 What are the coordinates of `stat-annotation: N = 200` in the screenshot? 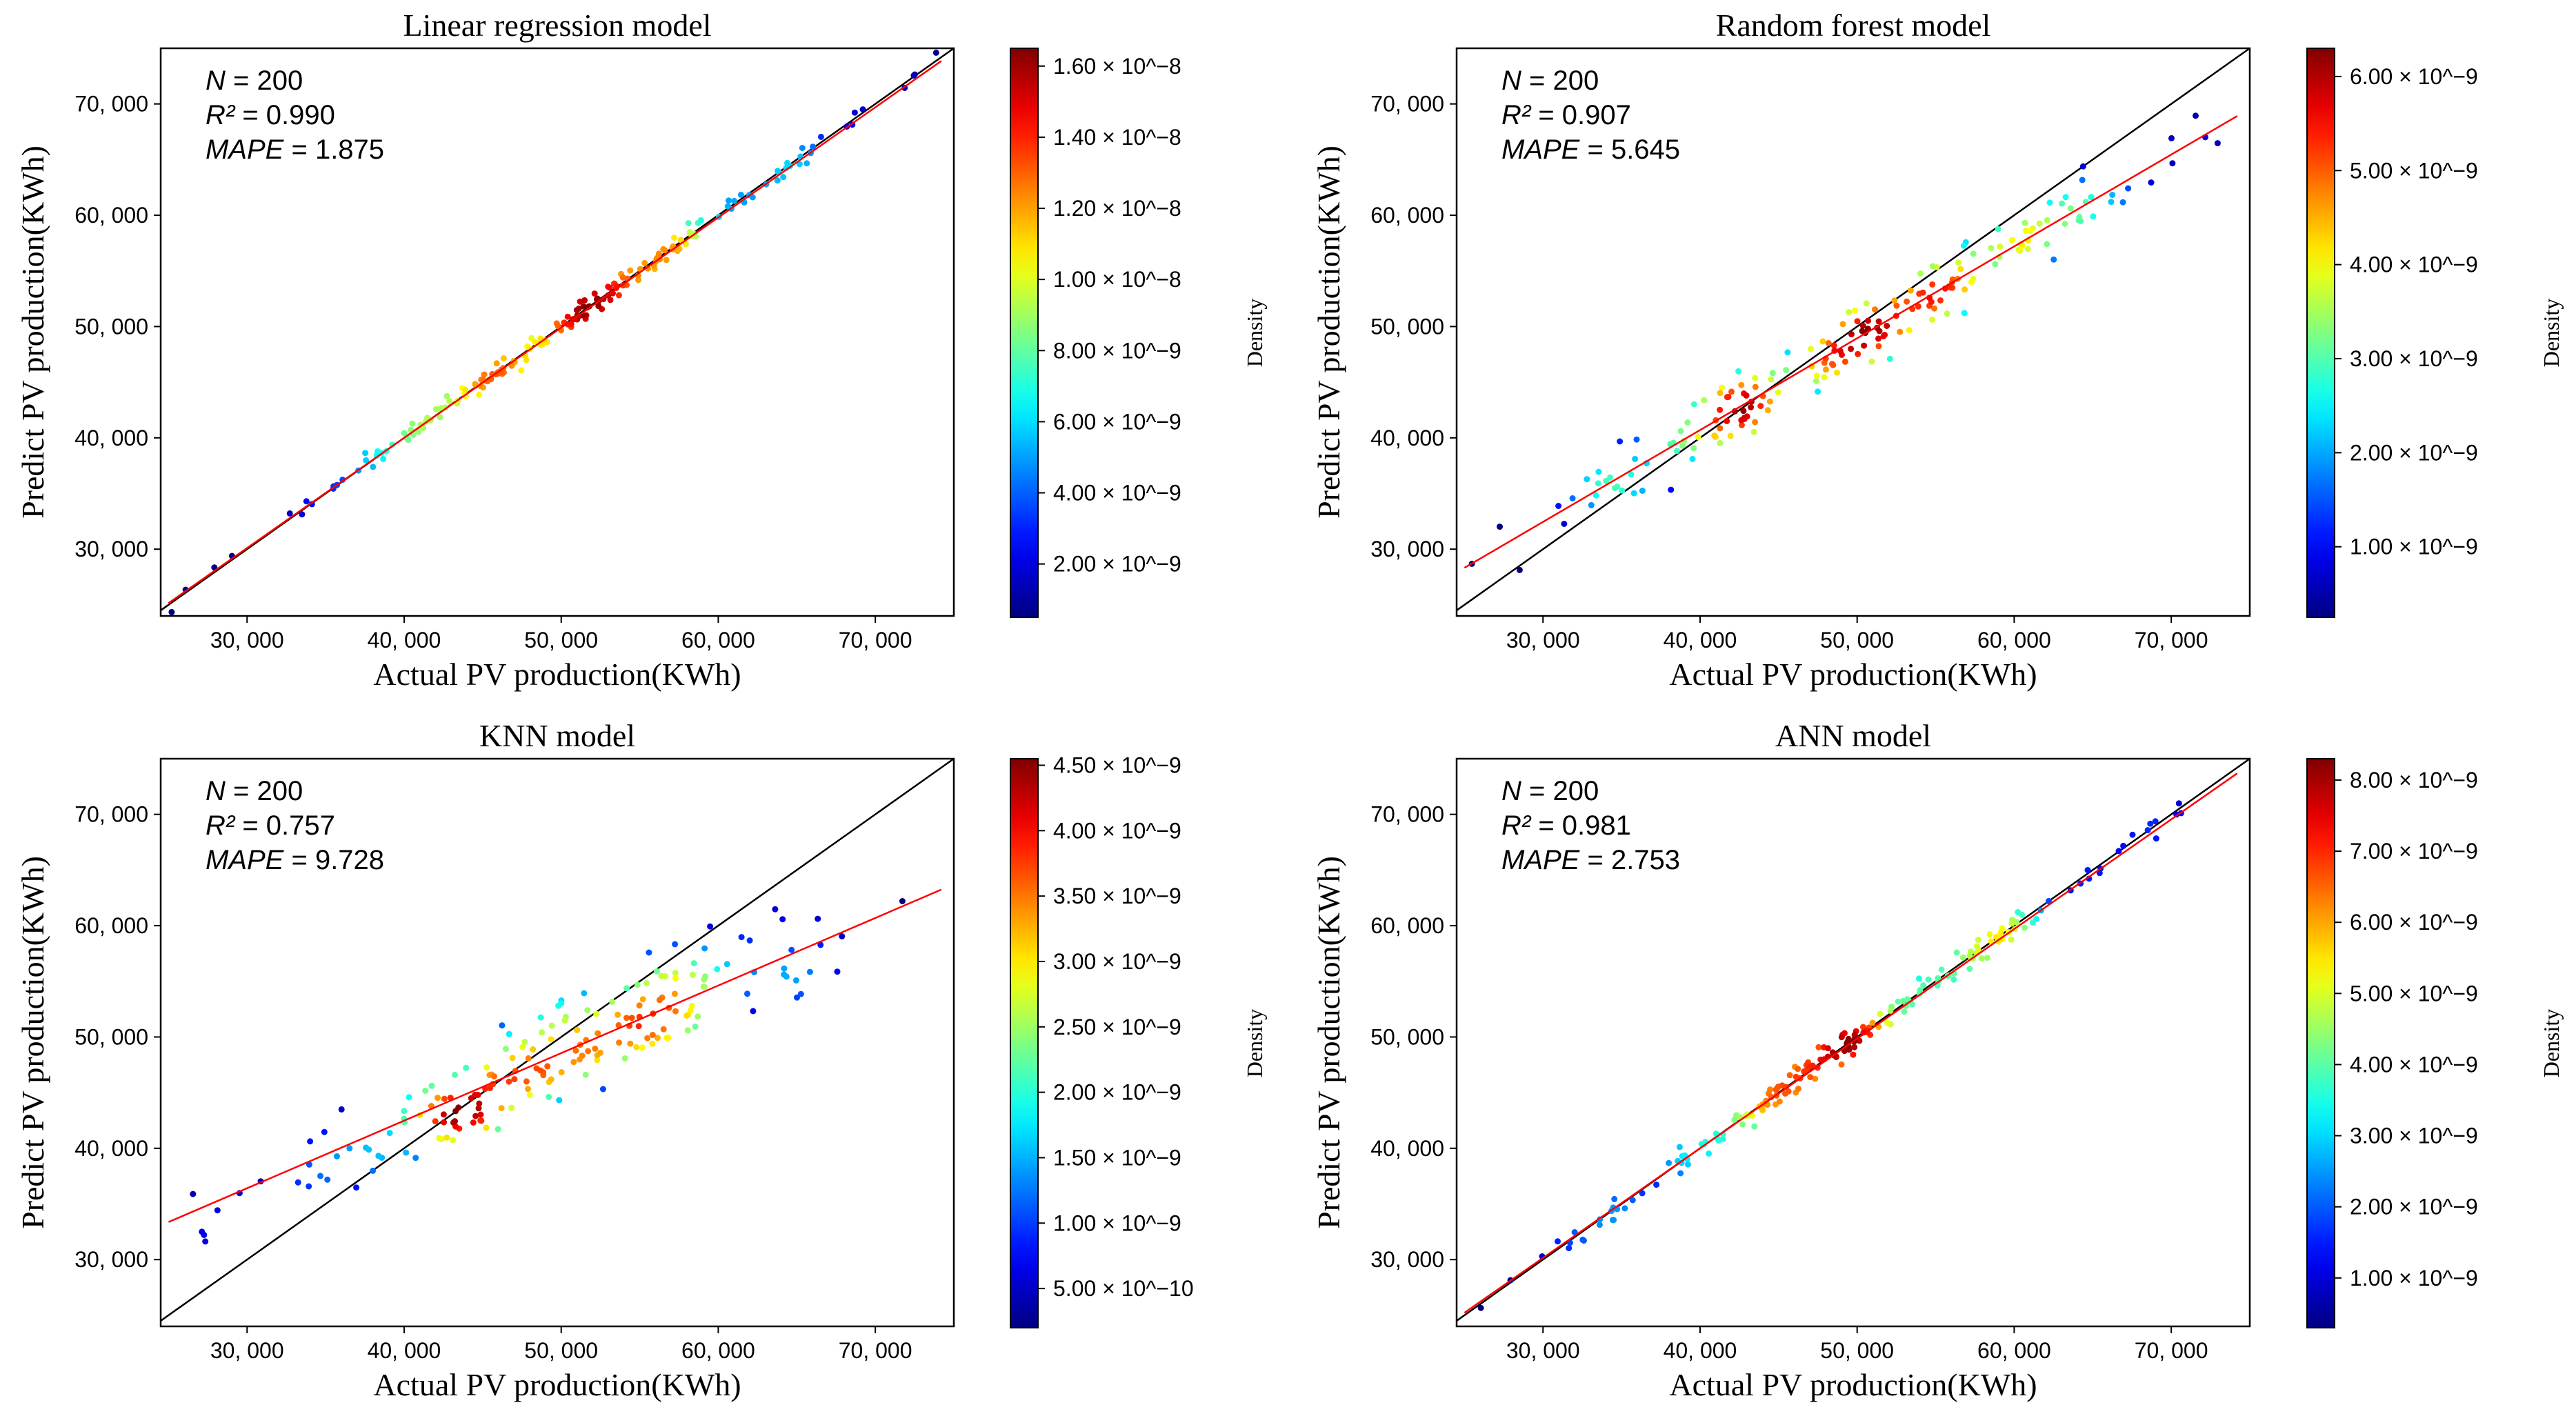 It's located at (254, 791).